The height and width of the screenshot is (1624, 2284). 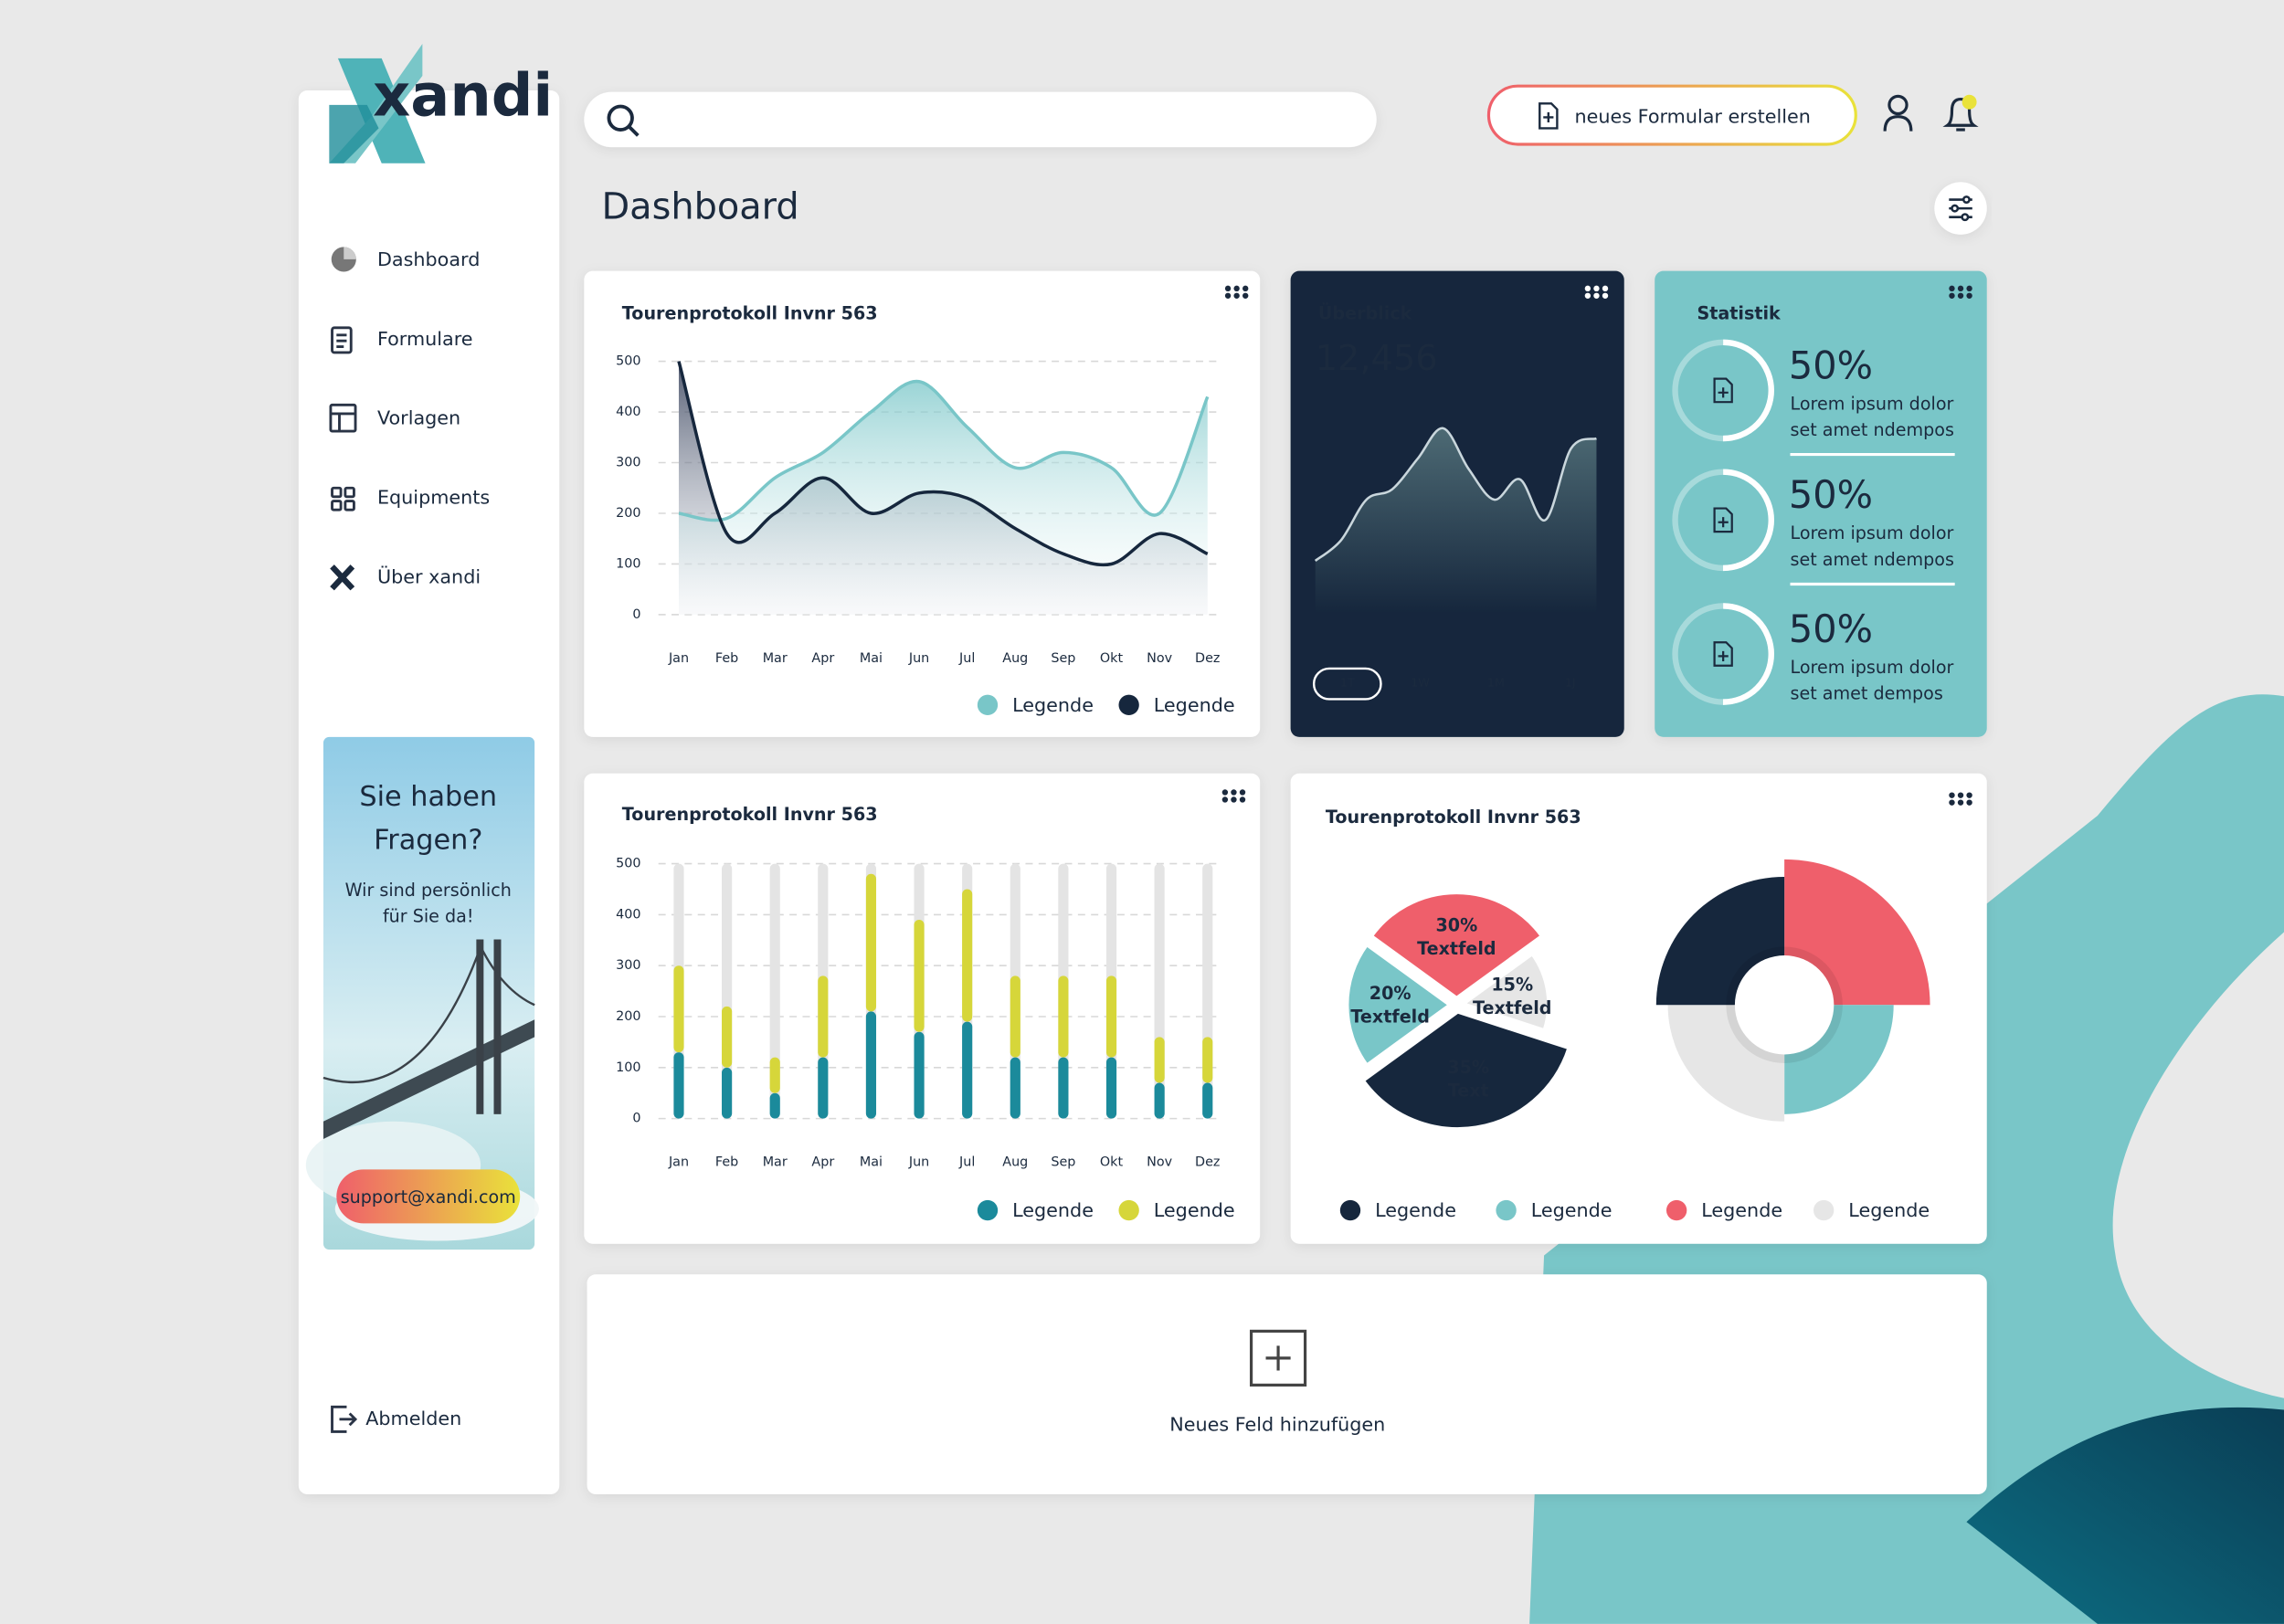 What do you see at coordinates (1570, 683) in the screenshot?
I see `range-tab: 1J` at bounding box center [1570, 683].